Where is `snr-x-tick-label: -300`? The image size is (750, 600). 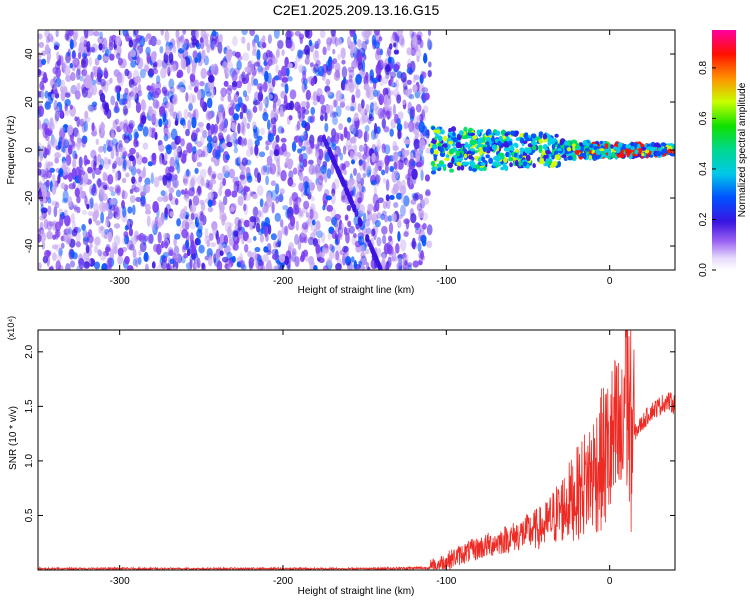 snr-x-tick-label: -300 is located at coordinates (120, 581).